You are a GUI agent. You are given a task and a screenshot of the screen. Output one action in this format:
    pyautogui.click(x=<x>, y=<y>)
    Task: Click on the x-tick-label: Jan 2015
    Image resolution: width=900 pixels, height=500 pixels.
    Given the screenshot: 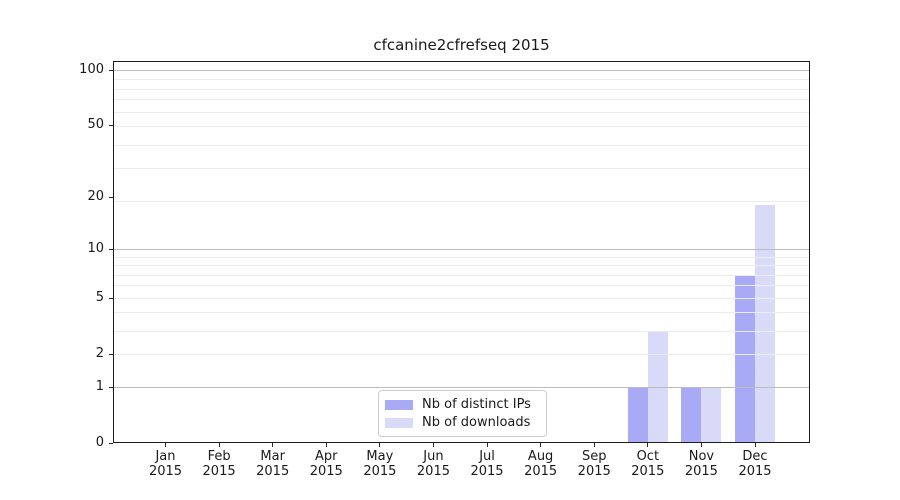 What is the action you would take?
    pyautogui.click(x=165, y=464)
    